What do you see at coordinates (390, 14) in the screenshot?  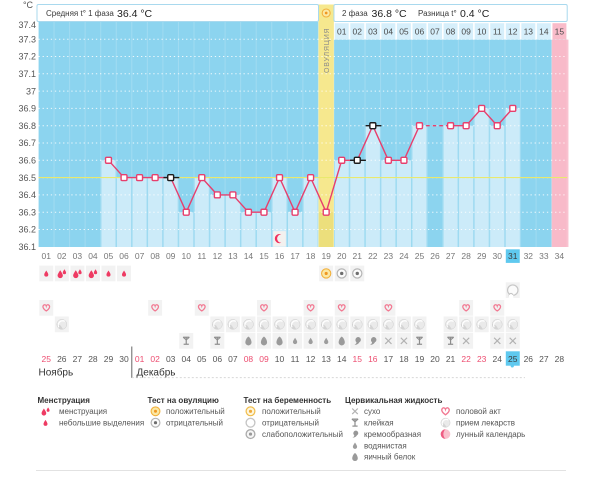 I see `svg-text: 36.8 °C` at bounding box center [390, 14].